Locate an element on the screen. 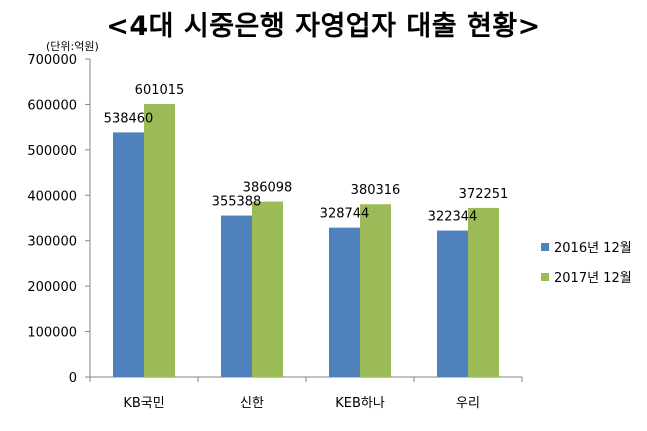  data-label: 322344 is located at coordinates (453, 217).